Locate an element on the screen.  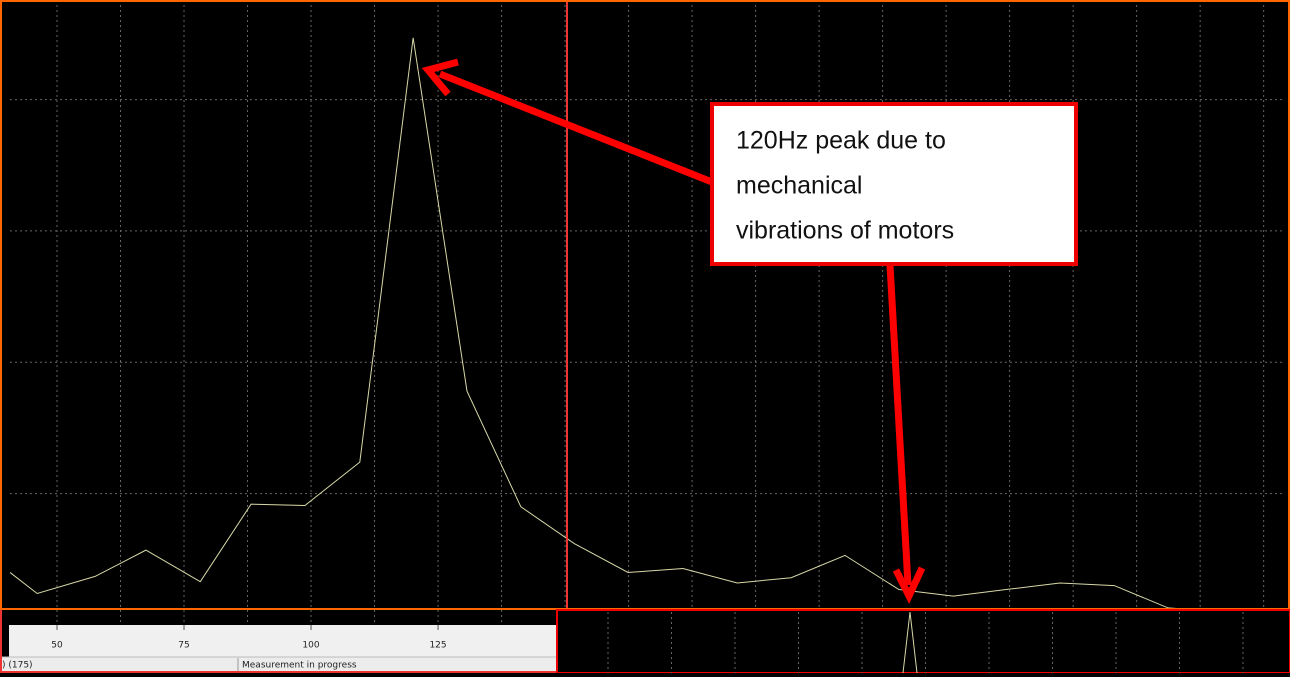
annotation-line: 120Hz peak due to is located at coordinates (841, 141).